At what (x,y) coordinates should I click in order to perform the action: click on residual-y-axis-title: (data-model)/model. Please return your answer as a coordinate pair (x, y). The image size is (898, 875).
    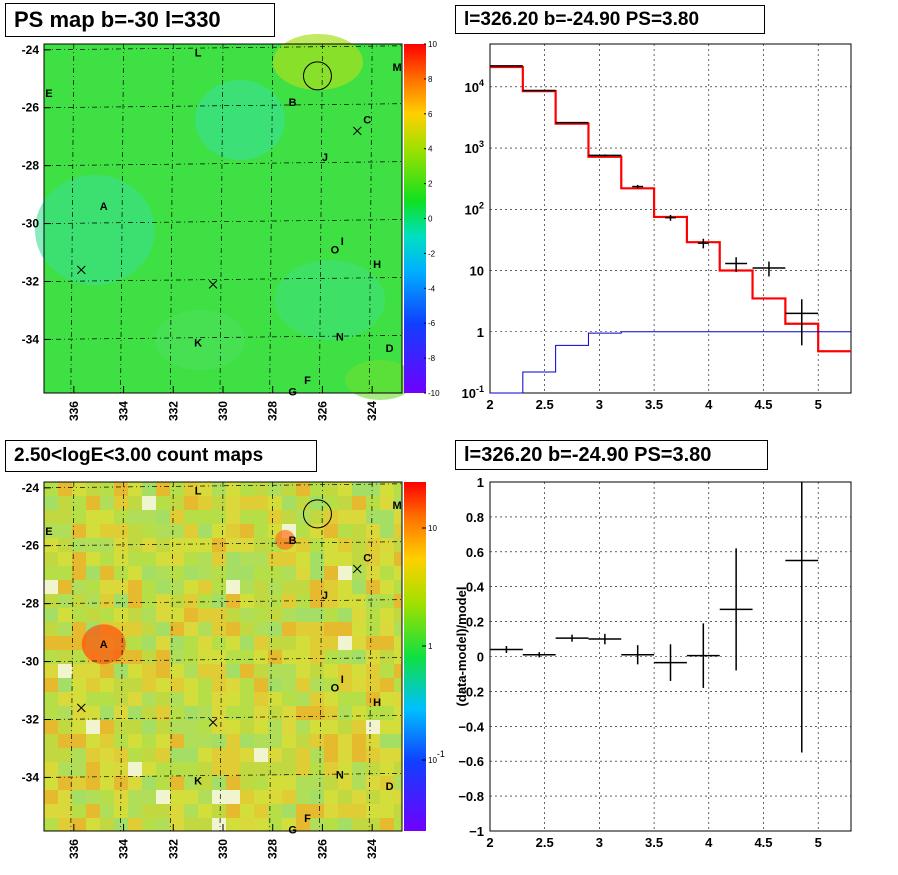
    Looking at the image, I should click on (461, 647).